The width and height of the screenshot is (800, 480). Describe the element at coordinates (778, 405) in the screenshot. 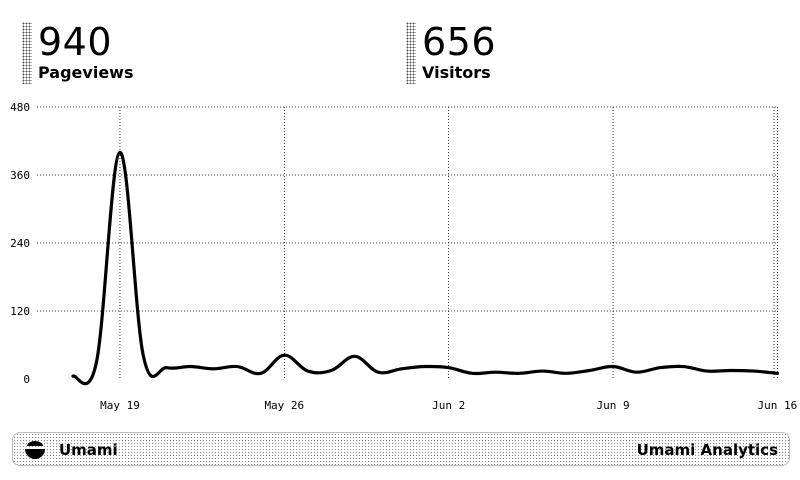

I see `x-tick-label: Jun 16` at that location.